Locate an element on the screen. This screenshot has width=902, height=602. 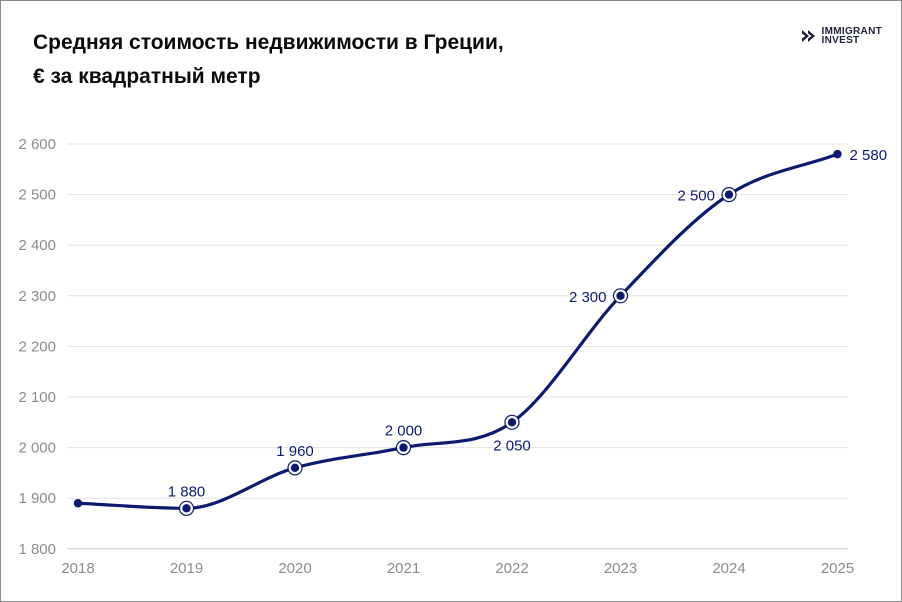
x-tick-label: 2024 is located at coordinates (728, 568).